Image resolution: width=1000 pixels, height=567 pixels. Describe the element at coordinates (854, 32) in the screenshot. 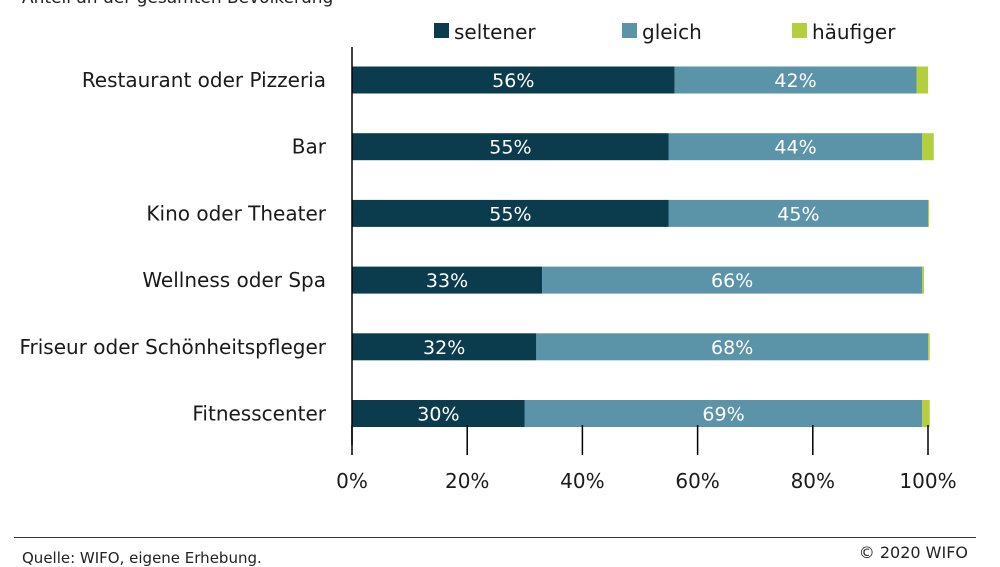

I see `legend-label-häufiger: häufiger` at that location.